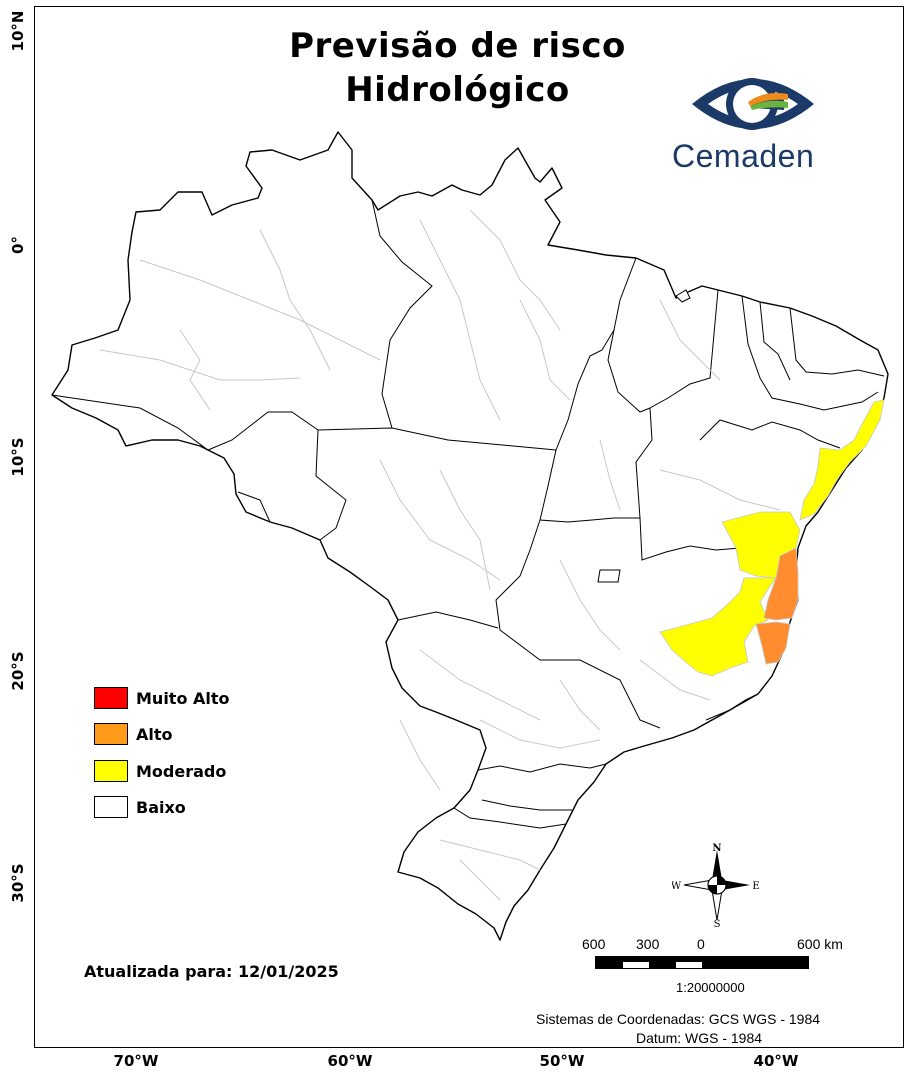  I want to click on high-risk-area-bahia-south, so click(781, 584).